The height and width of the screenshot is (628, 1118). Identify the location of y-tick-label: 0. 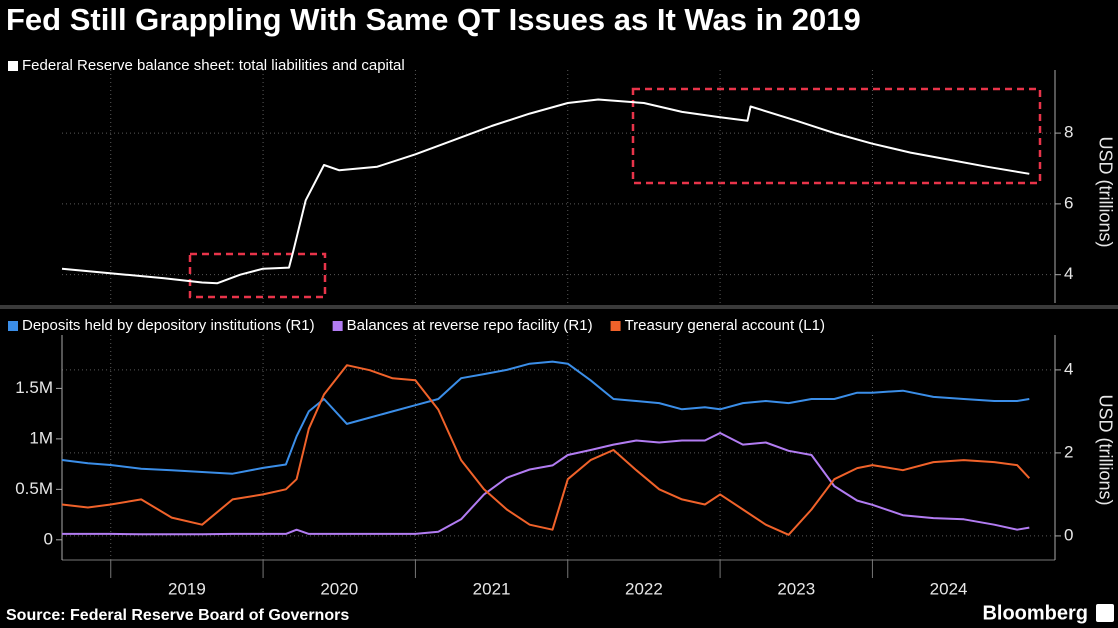
(48, 538).